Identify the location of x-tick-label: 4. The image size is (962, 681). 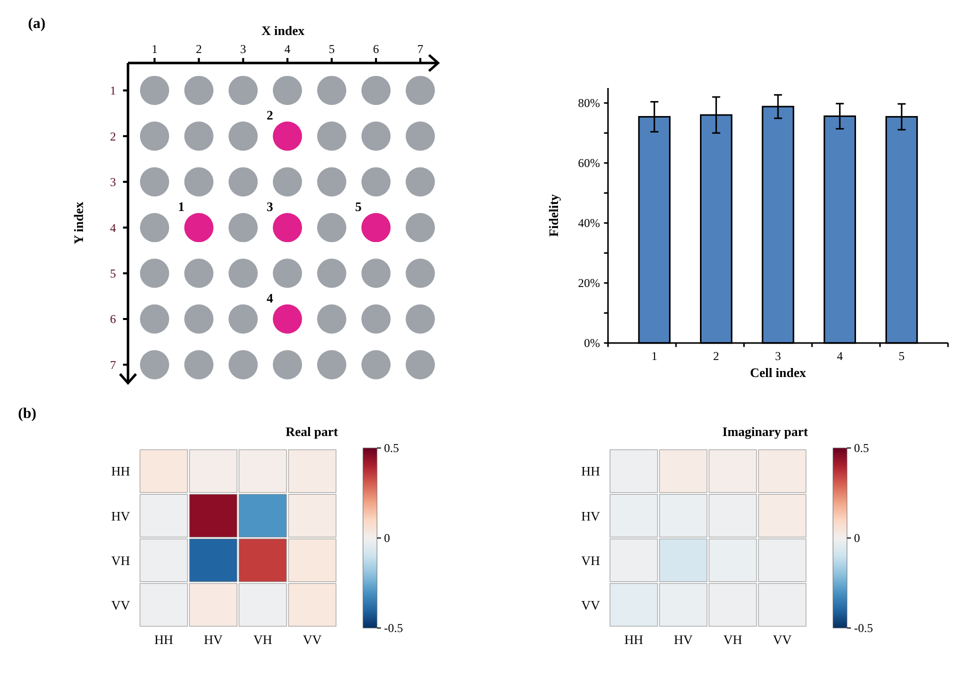
(287, 49).